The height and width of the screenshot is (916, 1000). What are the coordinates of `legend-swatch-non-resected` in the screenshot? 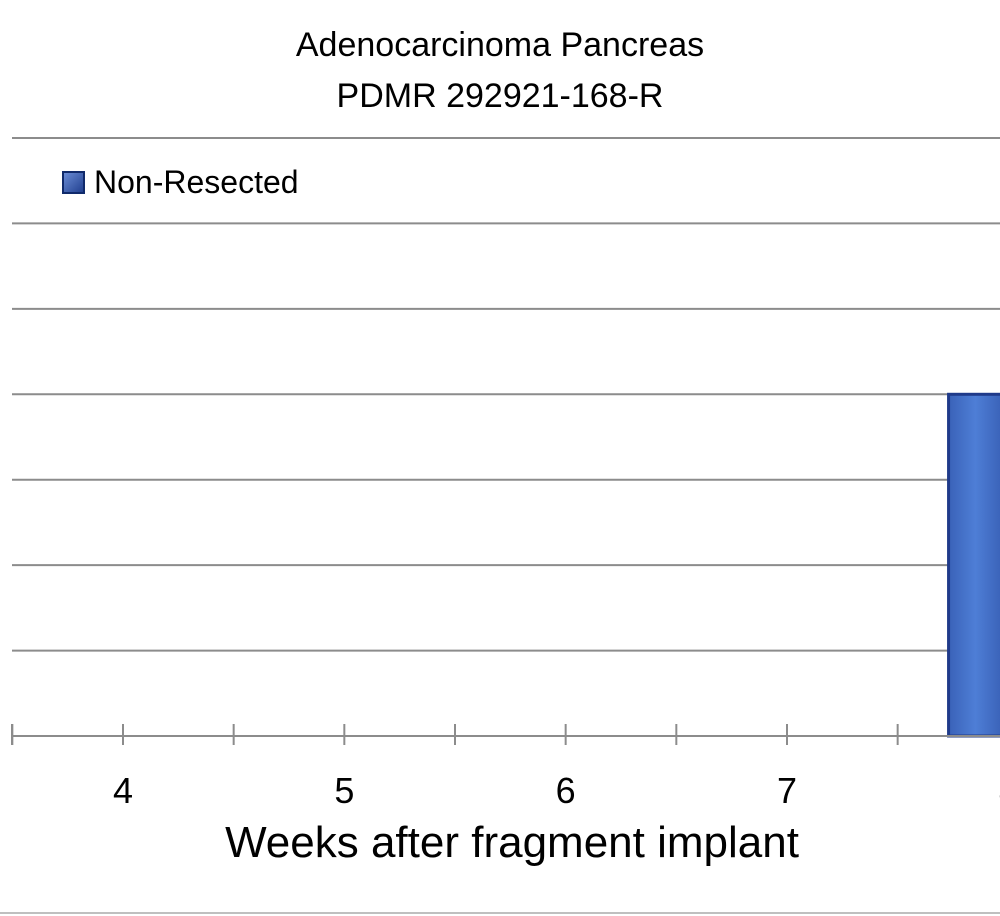 It's located at (73, 182).